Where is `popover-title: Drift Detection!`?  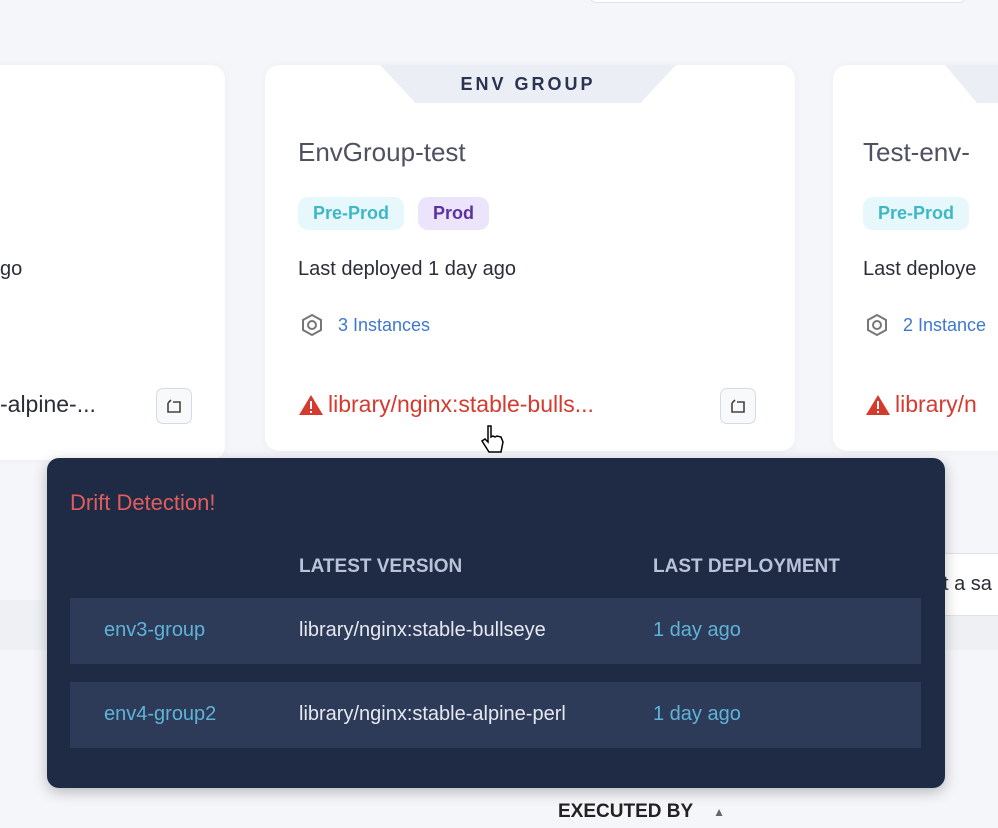
popover-title: Drift Detection! is located at coordinates (143, 502).